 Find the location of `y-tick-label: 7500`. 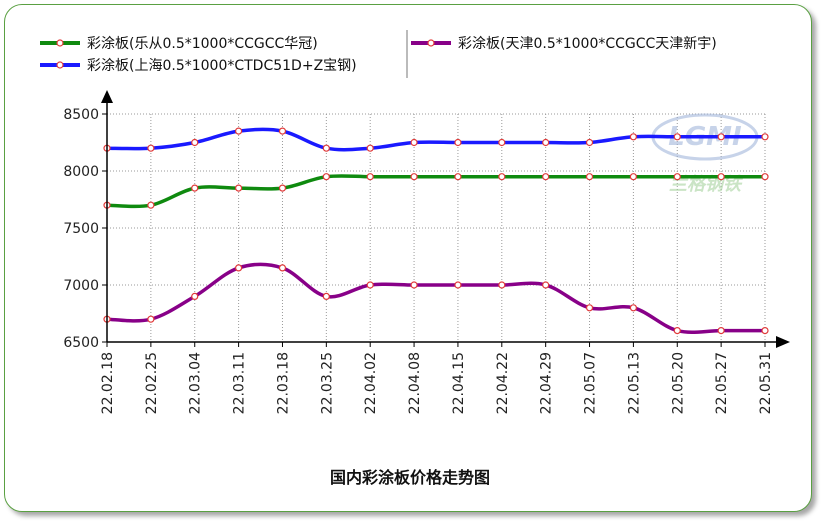

y-tick-label: 7500 is located at coordinates (81, 229).